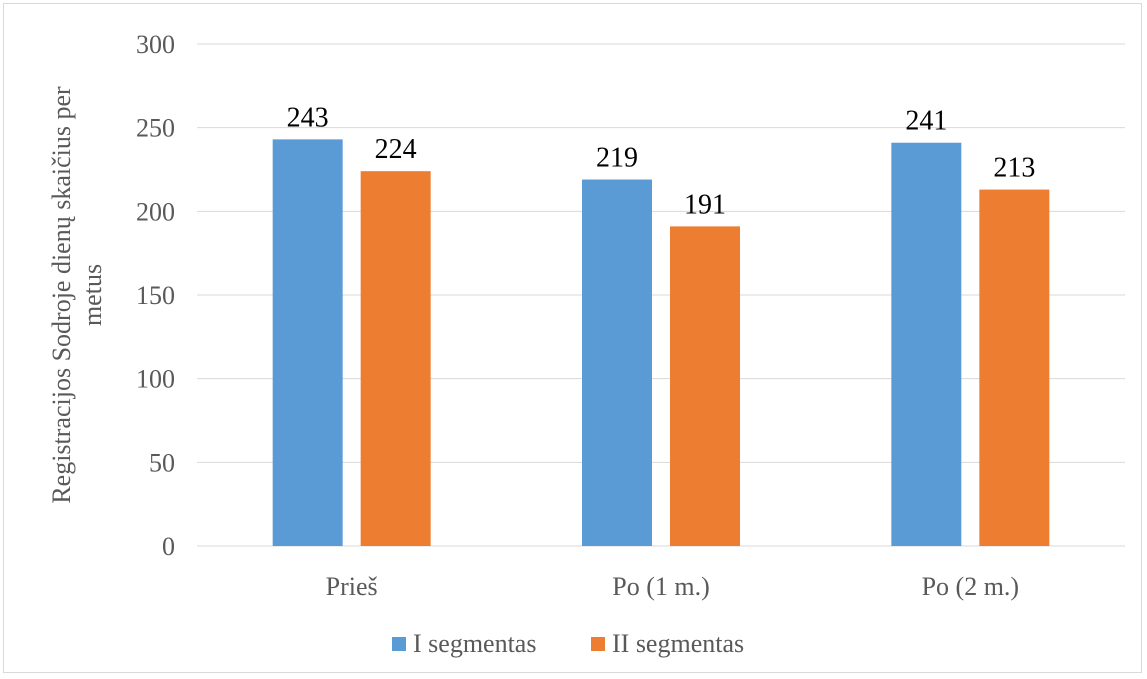 The height and width of the screenshot is (679, 1147). I want to click on data-label: 219, so click(617, 158).